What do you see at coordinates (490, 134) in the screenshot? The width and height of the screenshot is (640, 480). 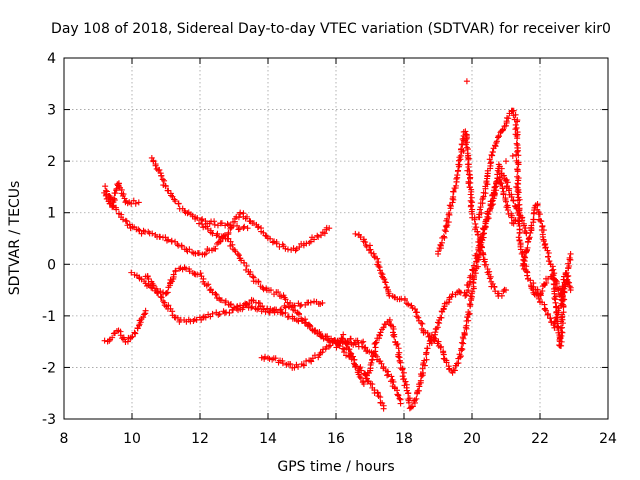 I see `series-outliers` at bounding box center [490, 134].